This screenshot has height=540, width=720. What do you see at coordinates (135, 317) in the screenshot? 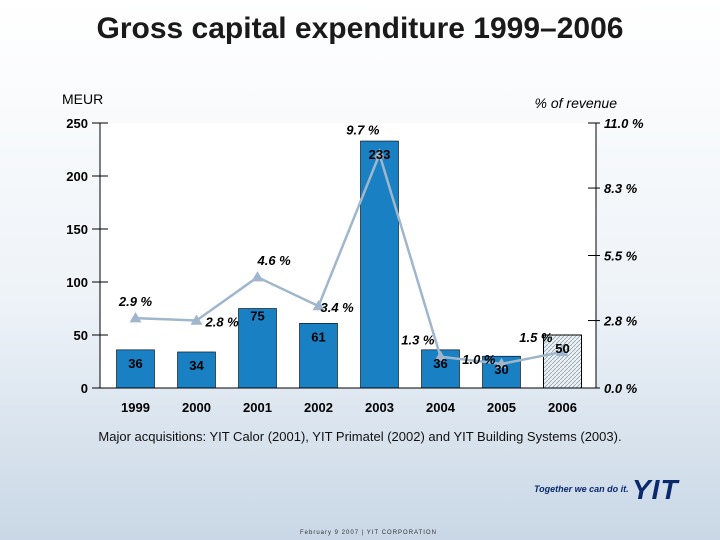
I see `revenue-pct-marker-1999` at bounding box center [135, 317].